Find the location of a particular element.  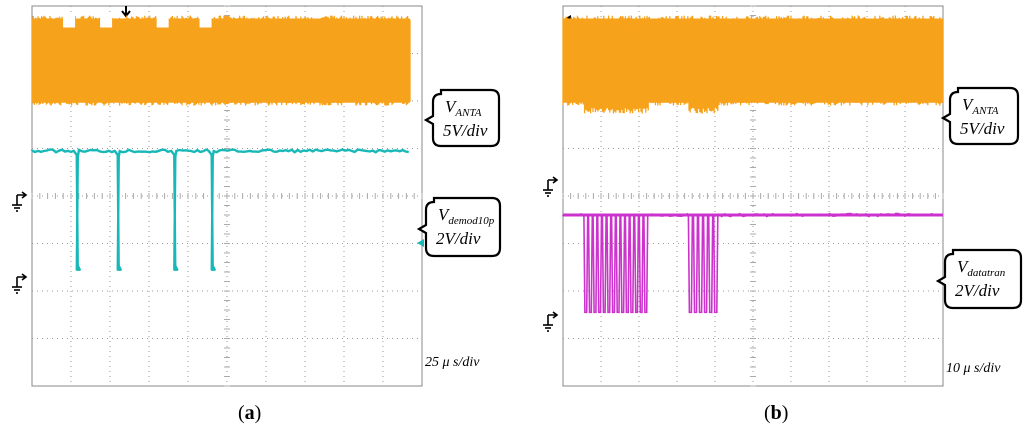

series-datatran is located at coordinates (752, 263).